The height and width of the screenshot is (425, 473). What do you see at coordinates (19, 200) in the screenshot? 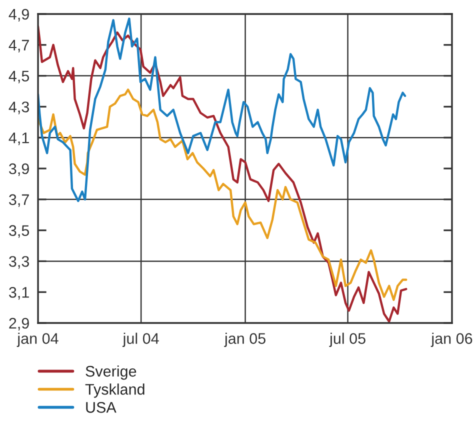
I see `y-tick-label: 3,7` at bounding box center [19, 200].